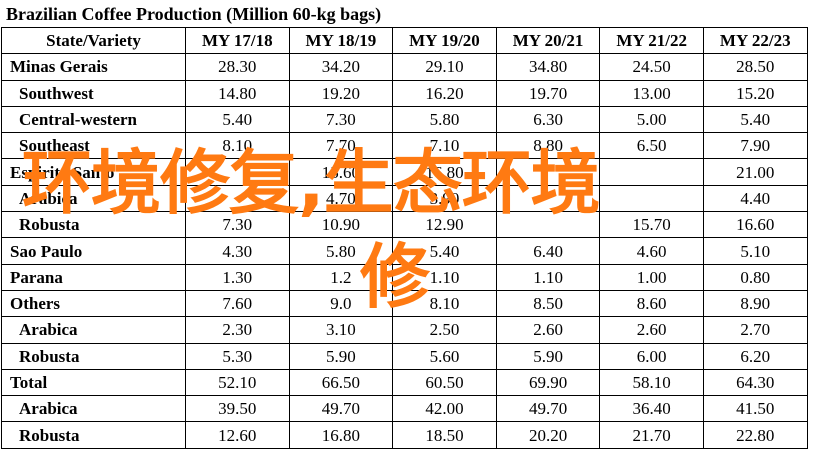 This screenshot has height=449, width=814. Describe the element at coordinates (341, 198) in the screenshot. I see `table-cell: 4.70` at that location.